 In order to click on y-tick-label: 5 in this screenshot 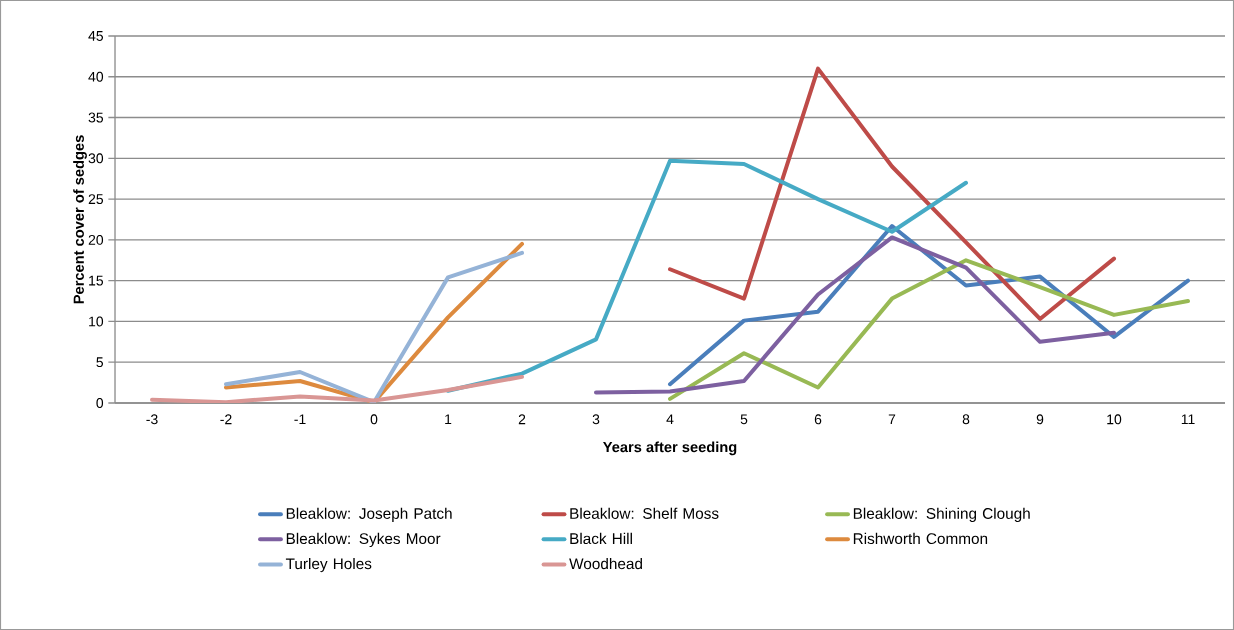, I will do `click(100, 362)`.